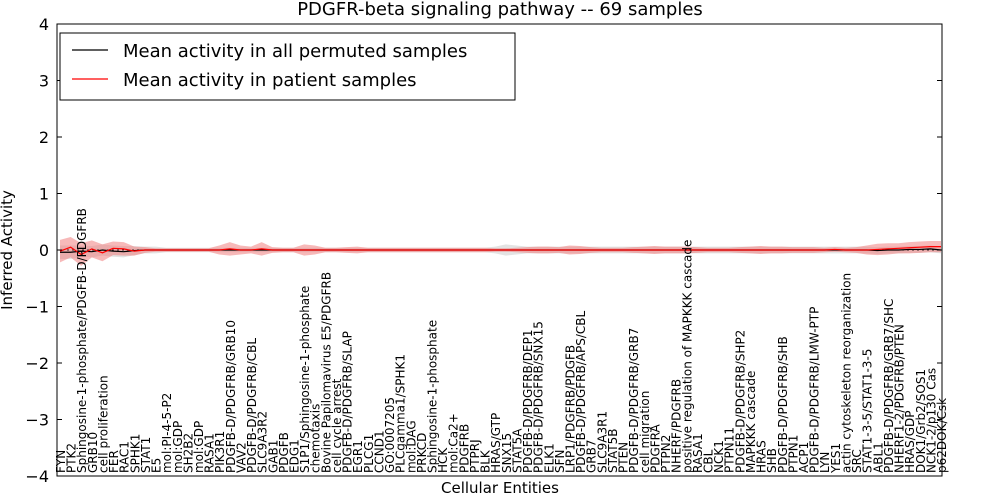 The image size is (1000, 500). What do you see at coordinates (634, 400) in the screenshot?
I see `category-label: PDGFB-D/PDGFRB/GRB7` at bounding box center [634, 400].